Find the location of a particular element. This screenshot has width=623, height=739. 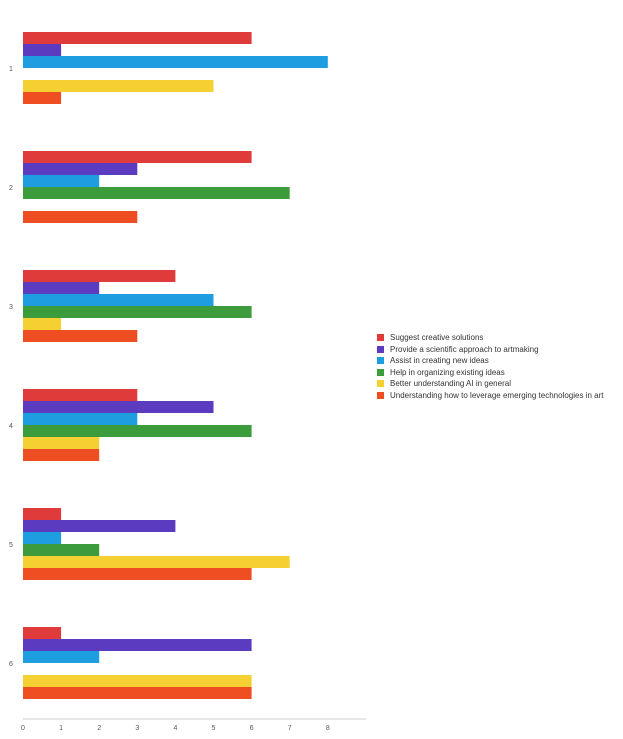

category-label: 6 is located at coordinates (11, 664).